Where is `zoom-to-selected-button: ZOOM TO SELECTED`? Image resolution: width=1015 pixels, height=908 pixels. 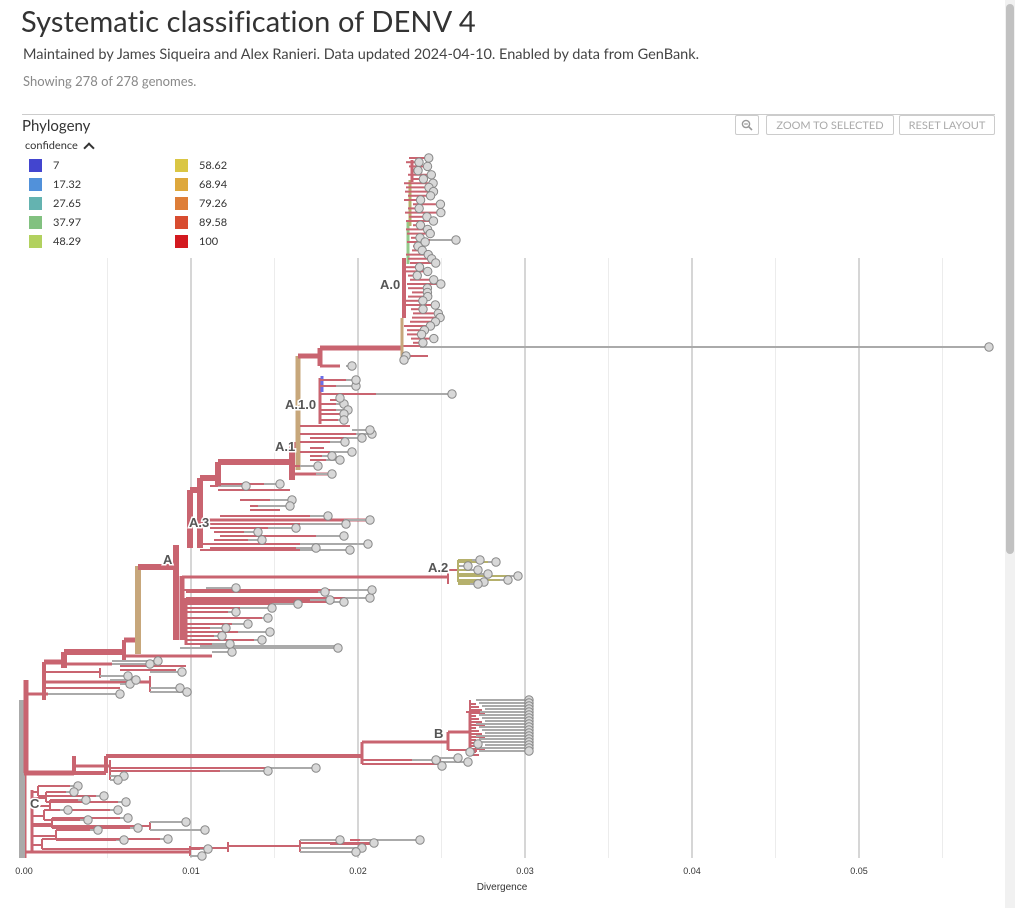 zoom-to-selected-button: ZOOM TO SELECTED is located at coordinates (830, 125).